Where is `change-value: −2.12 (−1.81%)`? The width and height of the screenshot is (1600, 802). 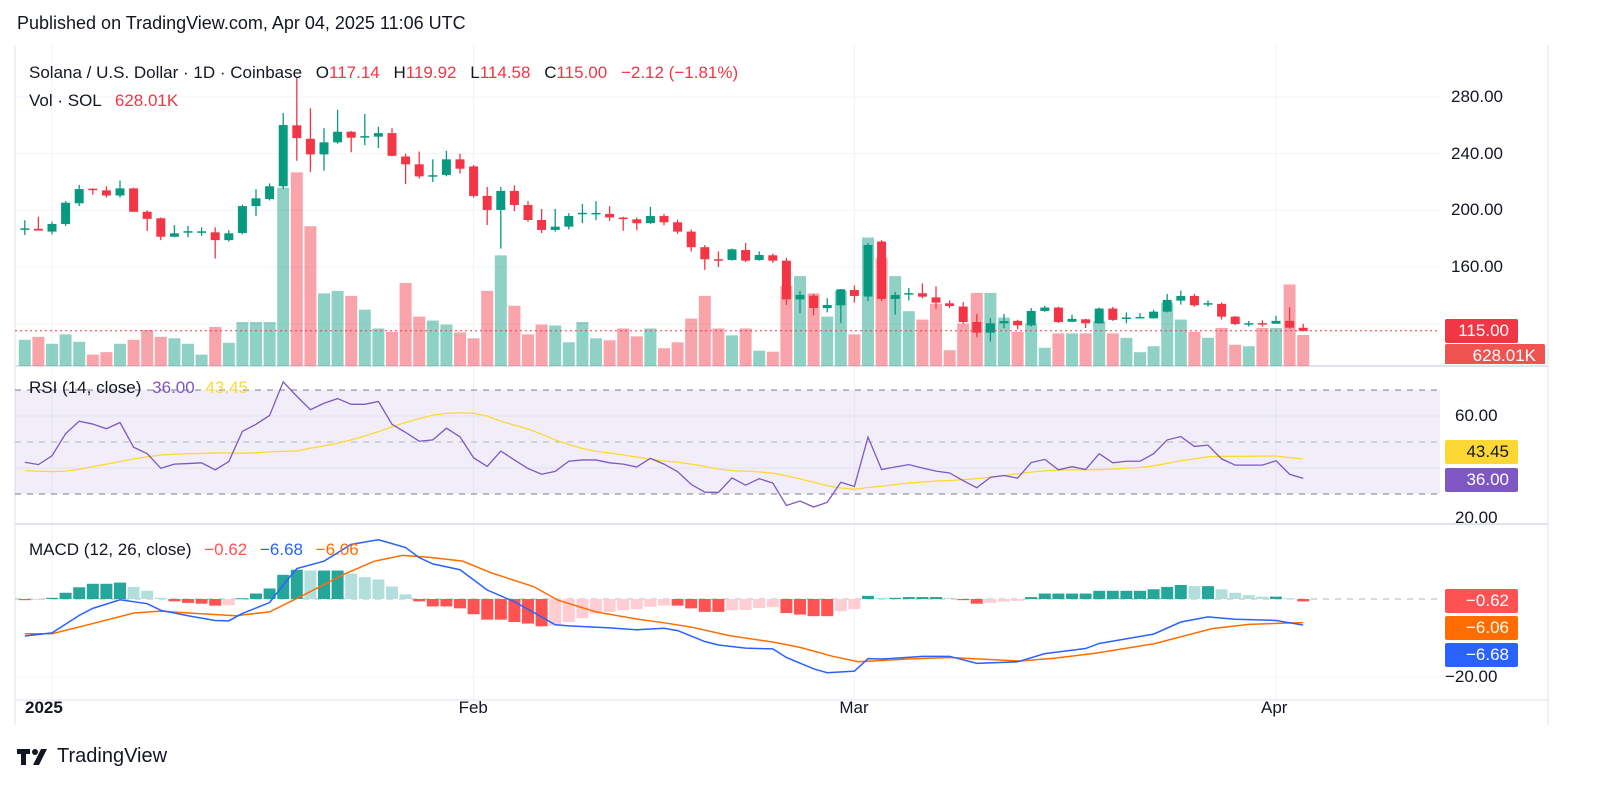 change-value: −2.12 (−1.81%) is located at coordinates (679, 72).